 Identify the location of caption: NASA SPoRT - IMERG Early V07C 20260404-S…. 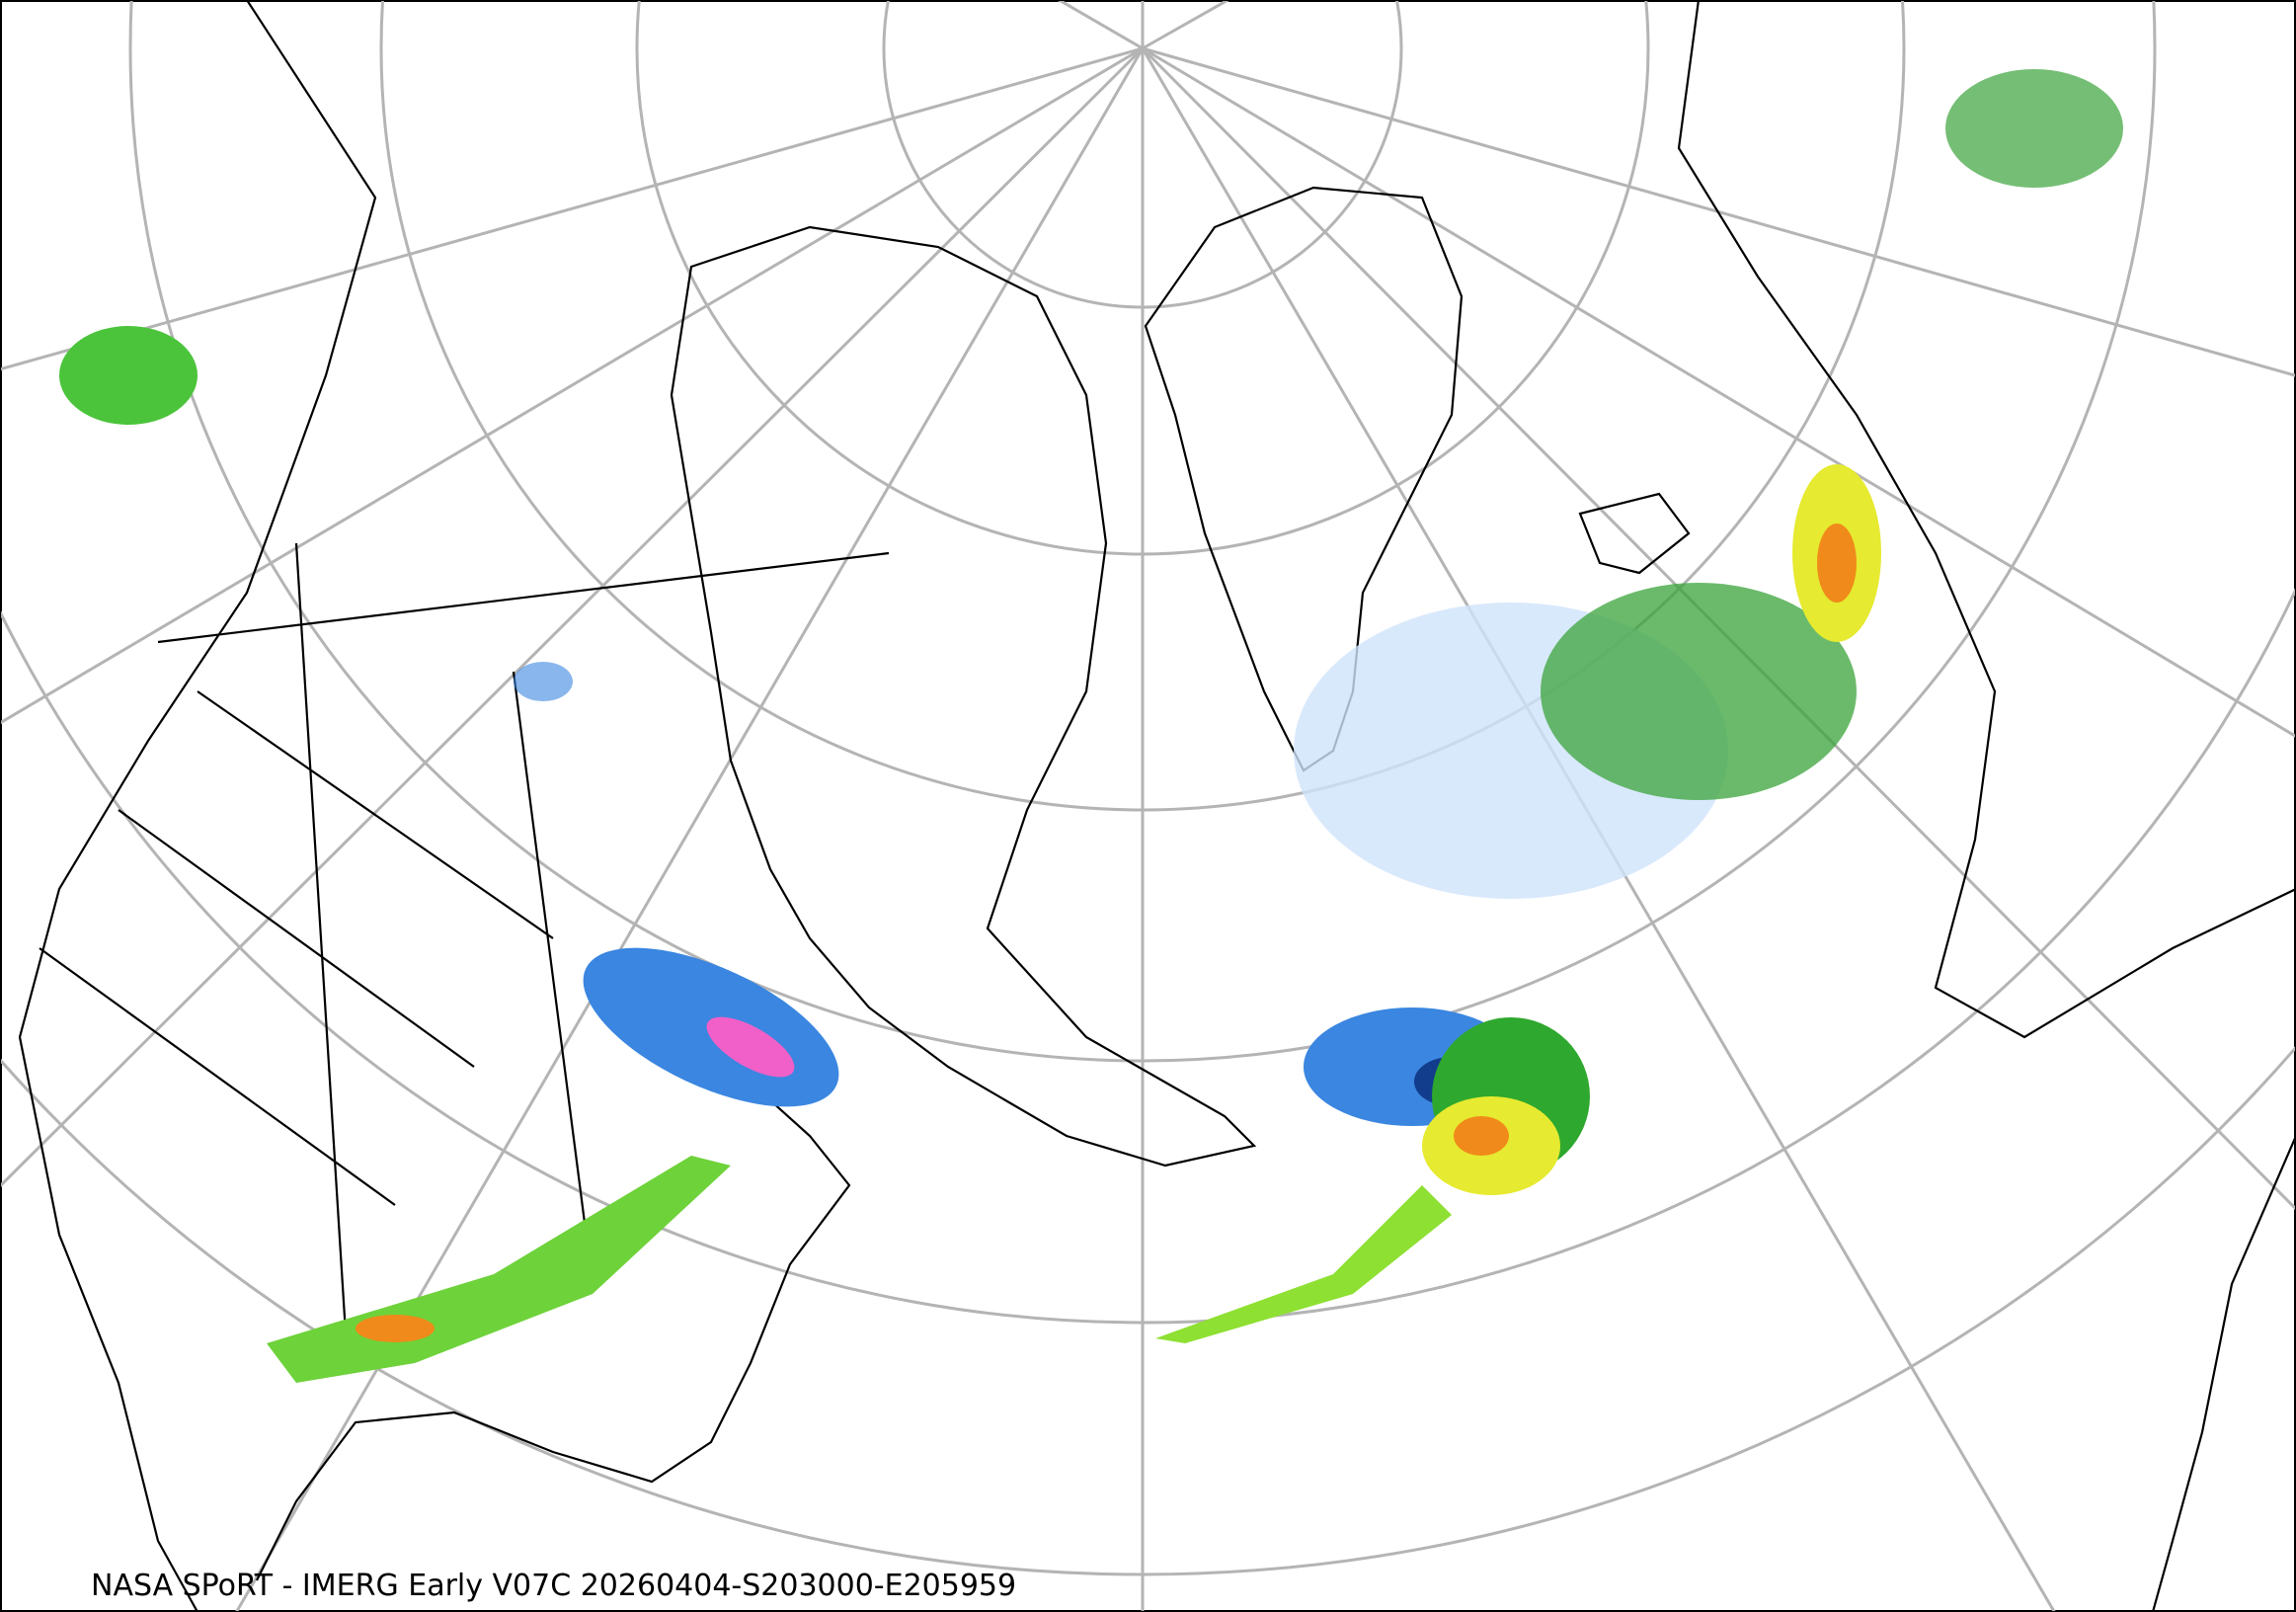
(553, 1586).